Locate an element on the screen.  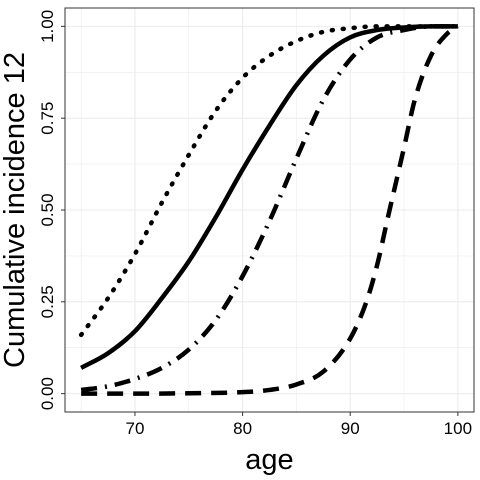
y-tick-label: 0.25 is located at coordinates (47, 301).